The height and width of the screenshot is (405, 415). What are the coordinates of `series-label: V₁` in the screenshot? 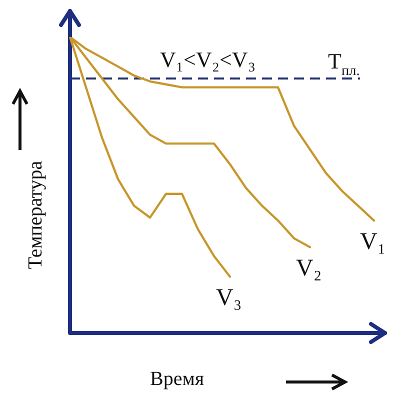 It's located at (373, 241).